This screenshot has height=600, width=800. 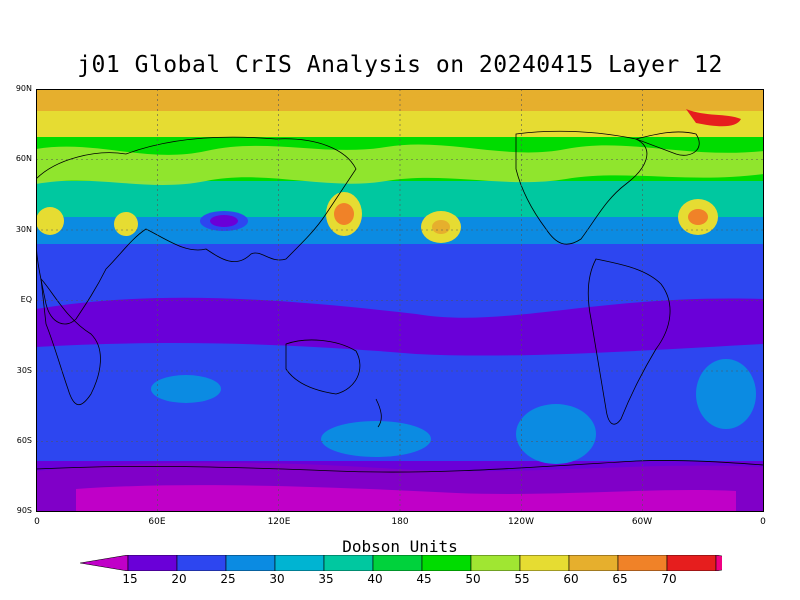 What do you see at coordinates (400, 326) in the screenshot?
I see `tropical-minimum` at bounding box center [400, 326].